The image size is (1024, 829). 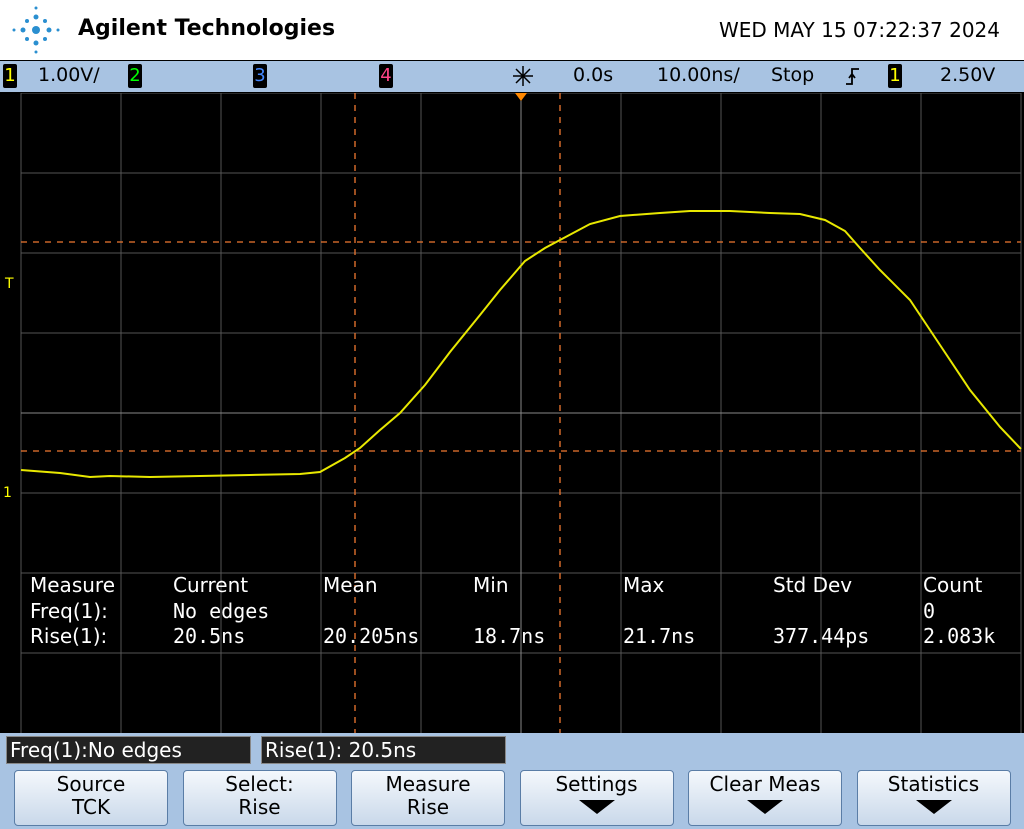 What do you see at coordinates (933, 798) in the screenshot?
I see `softkey: Statistics` at bounding box center [933, 798].